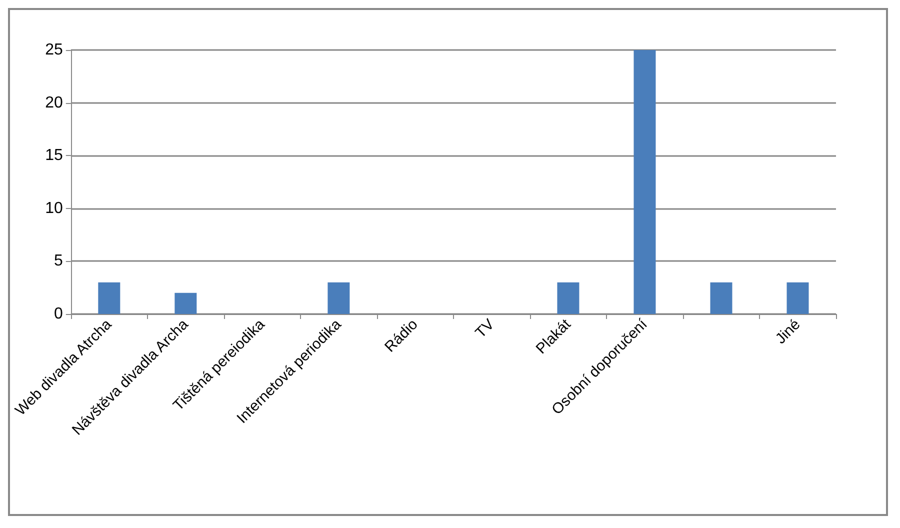 This screenshot has width=900, height=528. What do you see at coordinates (54, 103) in the screenshot?
I see `y-tick-label: 20` at bounding box center [54, 103].